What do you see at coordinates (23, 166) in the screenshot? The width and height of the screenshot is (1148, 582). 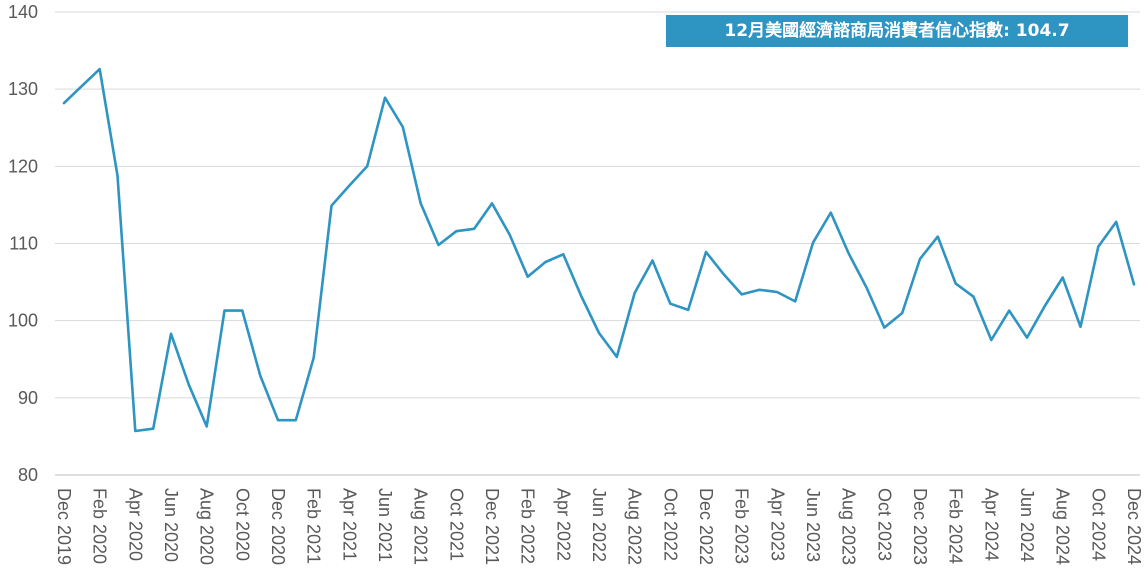 I see `y-tick-label: 120` at bounding box center [23, 166].